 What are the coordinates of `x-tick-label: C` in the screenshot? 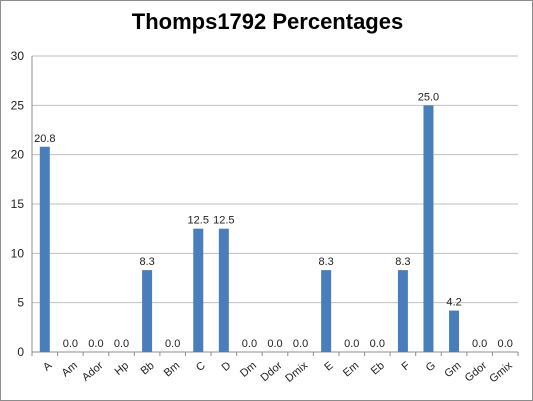 It's located at (201, 367).